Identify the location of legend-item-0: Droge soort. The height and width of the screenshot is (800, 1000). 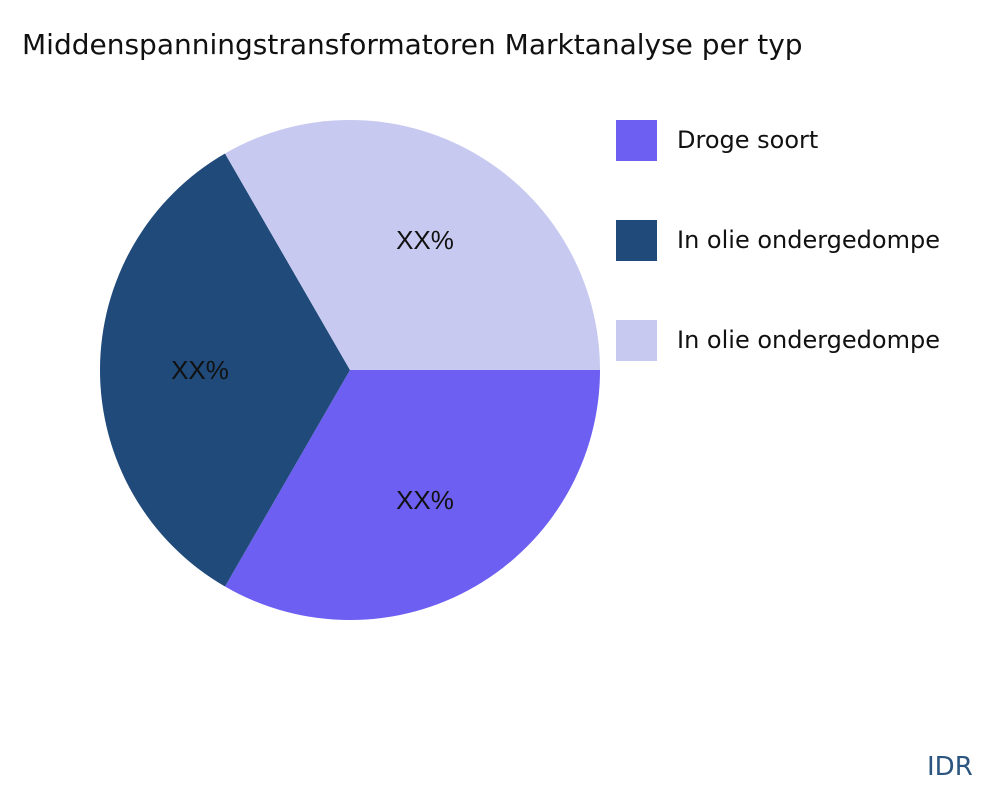
(717, 140).